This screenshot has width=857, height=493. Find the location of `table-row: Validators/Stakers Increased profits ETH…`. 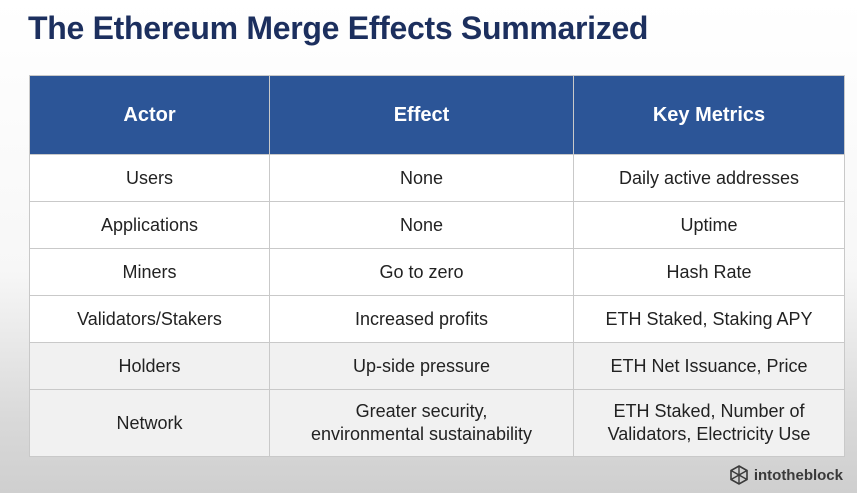

table-row: Validators/Stakers Increased profits ETH… is located at coordinates (437, 319).